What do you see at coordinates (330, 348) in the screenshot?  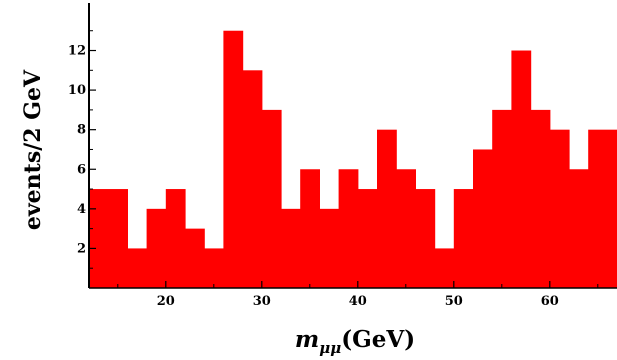 I see `x-axis-title-subscript: μμ` at bounding box center [330, 348].